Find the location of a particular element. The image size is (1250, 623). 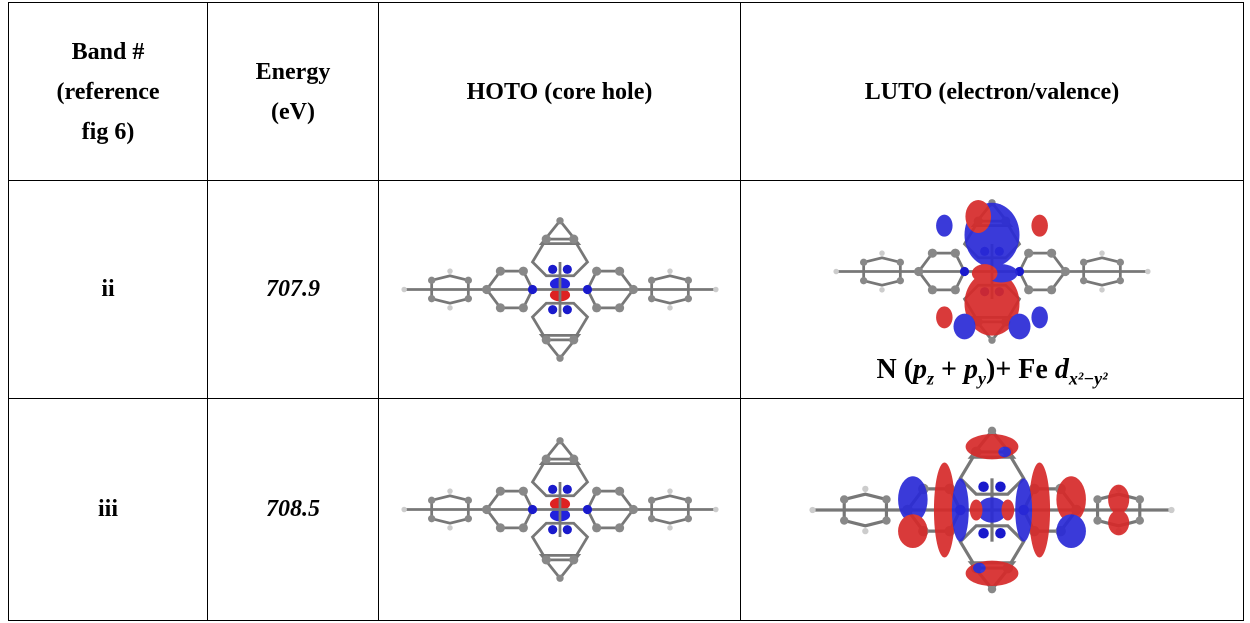

header-cell: LUTO (electron/valence) is located at coordinates (992, 91).